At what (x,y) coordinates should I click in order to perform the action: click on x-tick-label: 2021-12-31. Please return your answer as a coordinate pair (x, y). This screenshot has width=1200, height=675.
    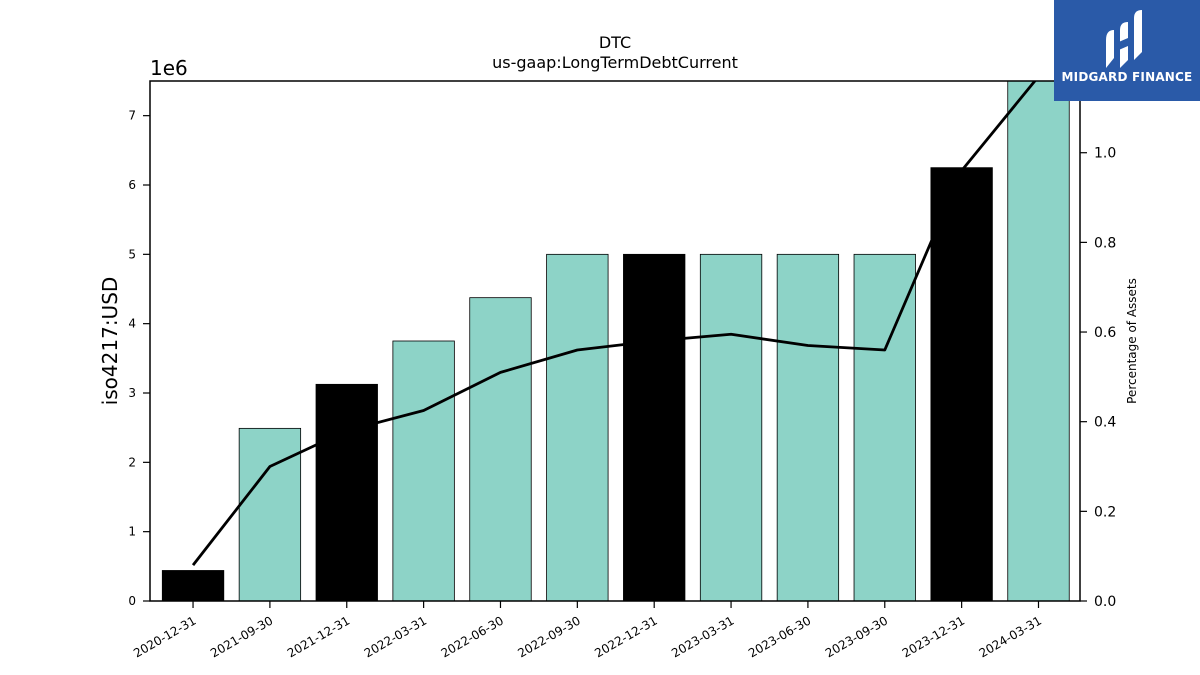
    Looking at the image, I should click on (318, 636).